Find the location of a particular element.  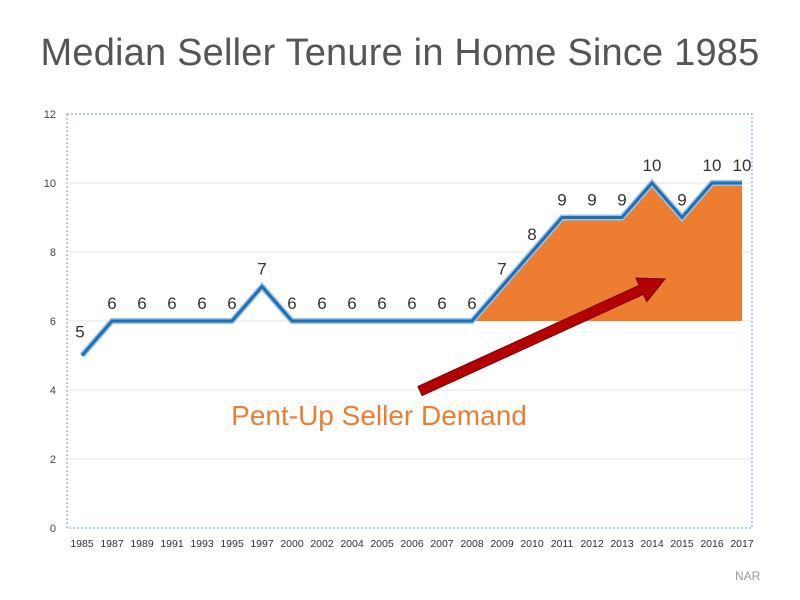

x-tick-label: 2016 is located at coordinates (712, 544).